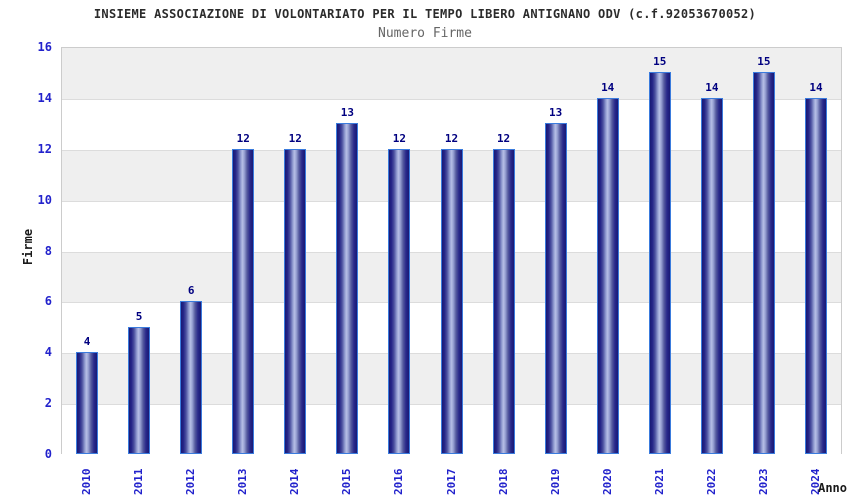  What do you see at coordinates (555, 288) in the screenshot?
I see `bar-2019` at bounding box center [555, 288].